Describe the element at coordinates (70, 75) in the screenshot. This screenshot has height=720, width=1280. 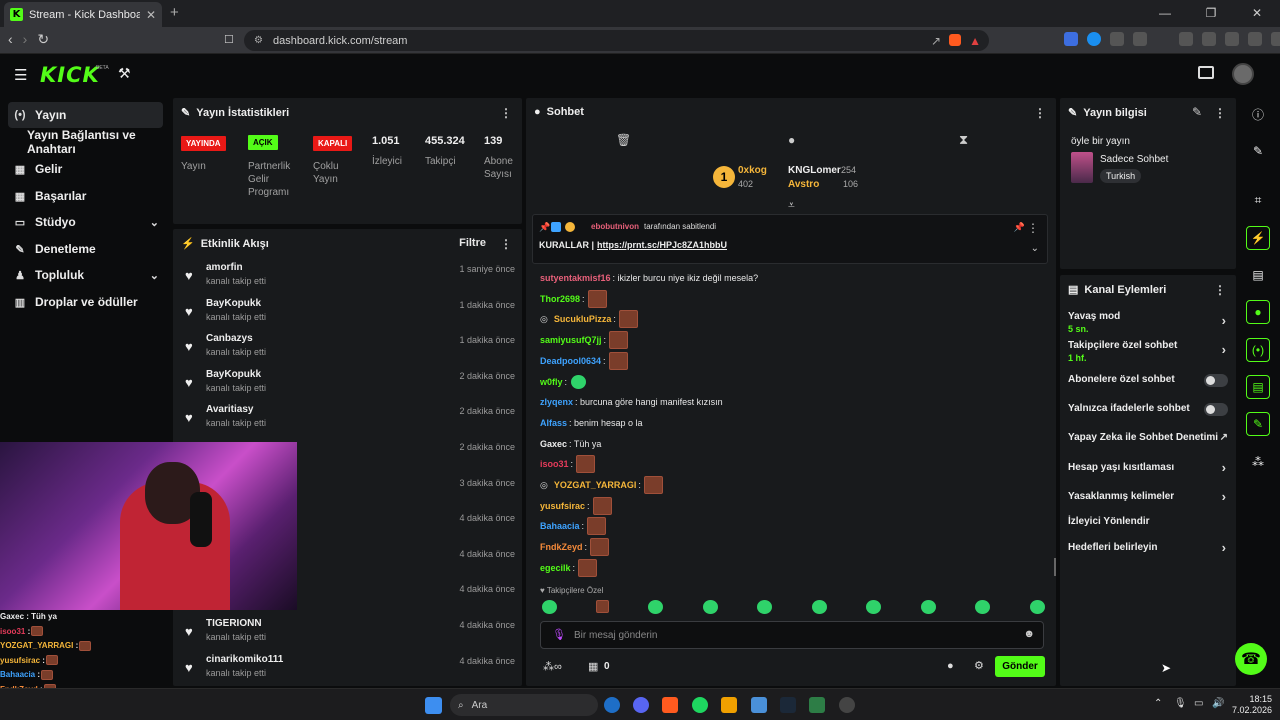
I see `kick-logo: KICK` at that location.